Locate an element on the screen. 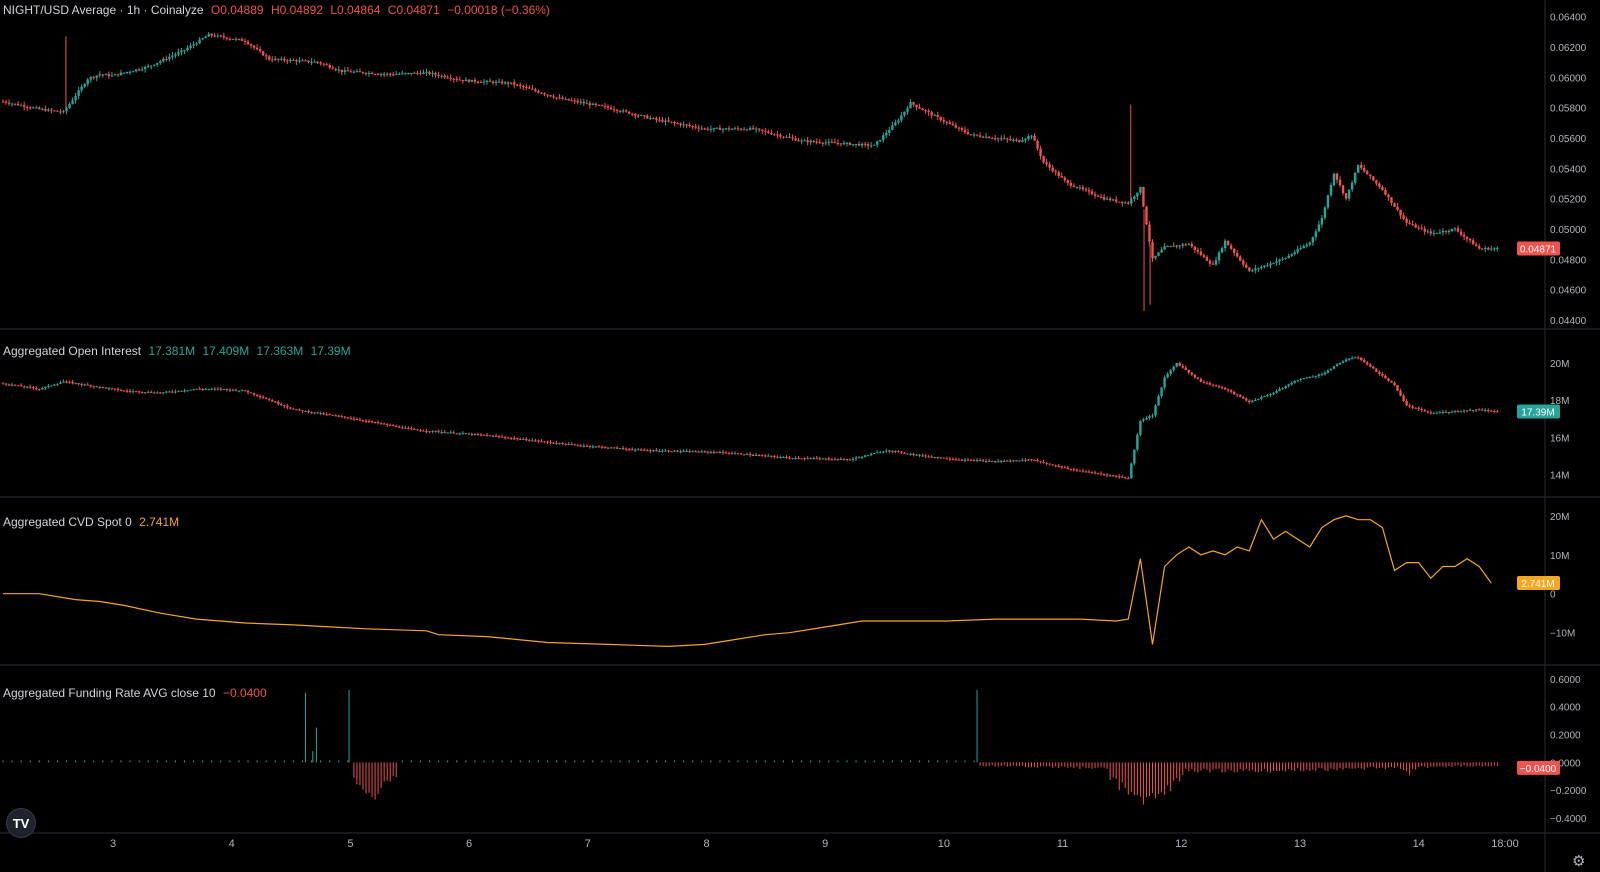 The width and height of the screenshot is (1600, 872). tradingview-logo: TV is located at coordinates (21, 823).